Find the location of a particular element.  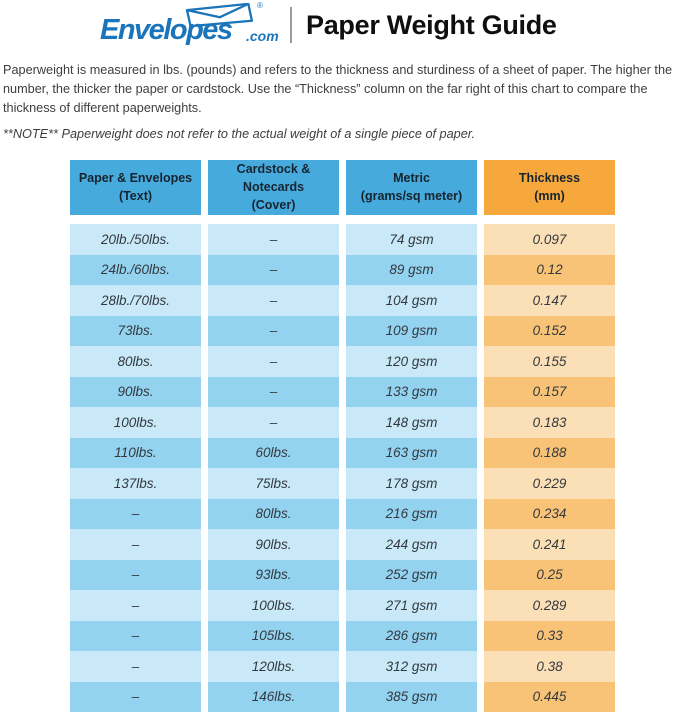

cell-metric-gsm: 74 gsm is located at coordinates (411, 239).